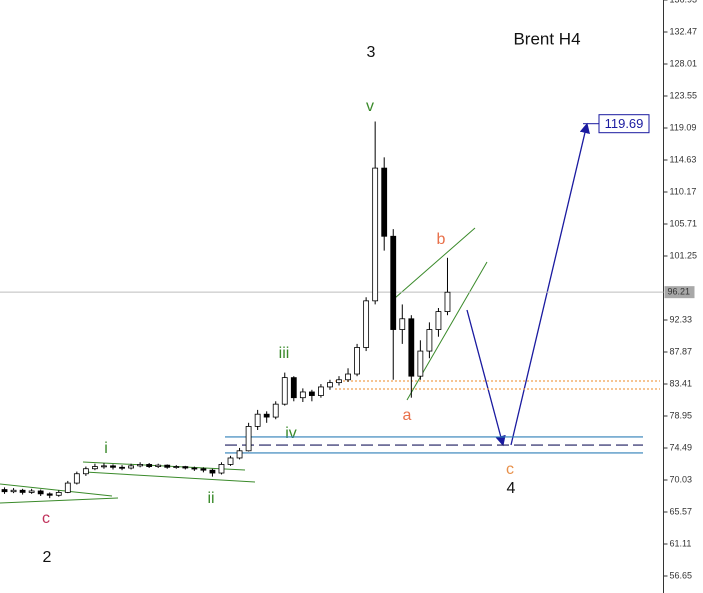 The image size is (703, 593). I want to click on y-tick-label: 78.95, so click(681, 415).